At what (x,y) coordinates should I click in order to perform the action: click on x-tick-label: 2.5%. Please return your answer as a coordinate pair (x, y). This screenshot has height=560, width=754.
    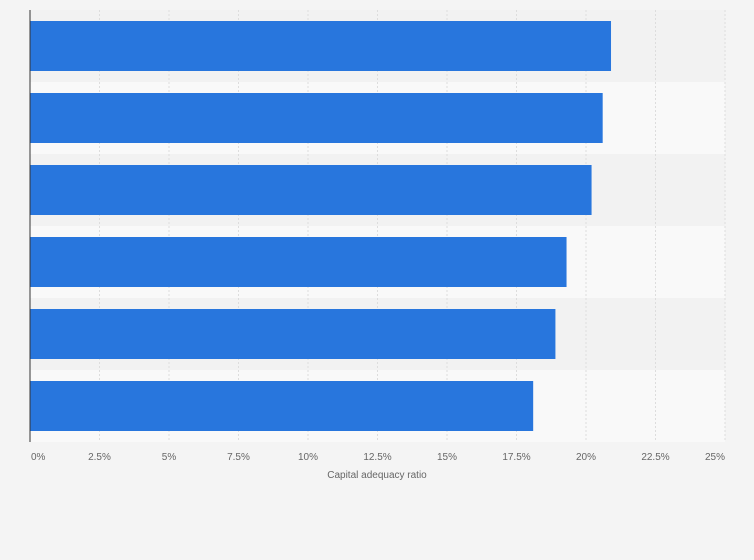
    Looking at the image, I should click on (99, 457).